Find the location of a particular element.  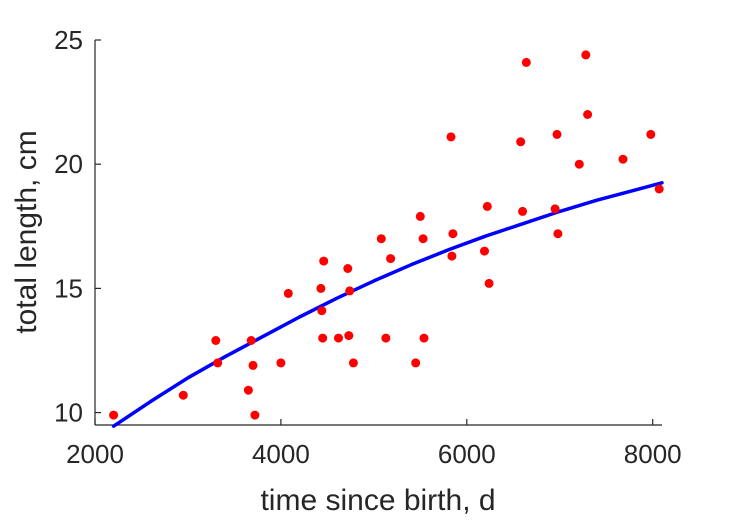

y-tick-label: 15 is located at coordinates (68, 288).